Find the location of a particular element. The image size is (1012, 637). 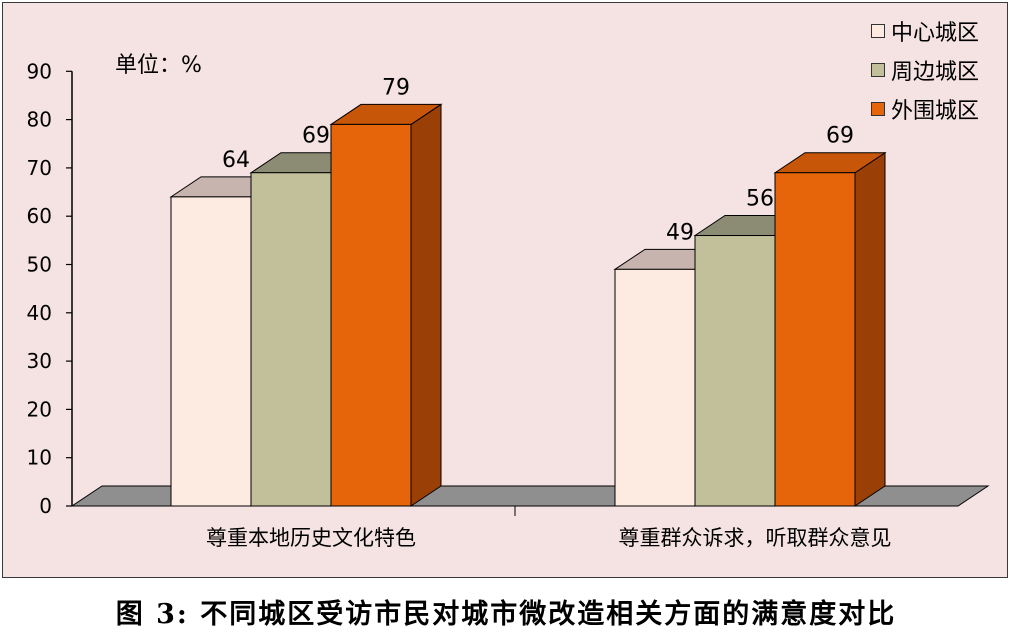

legend-item-peripheral: 周边城区 is located at coordinates (925, 69).